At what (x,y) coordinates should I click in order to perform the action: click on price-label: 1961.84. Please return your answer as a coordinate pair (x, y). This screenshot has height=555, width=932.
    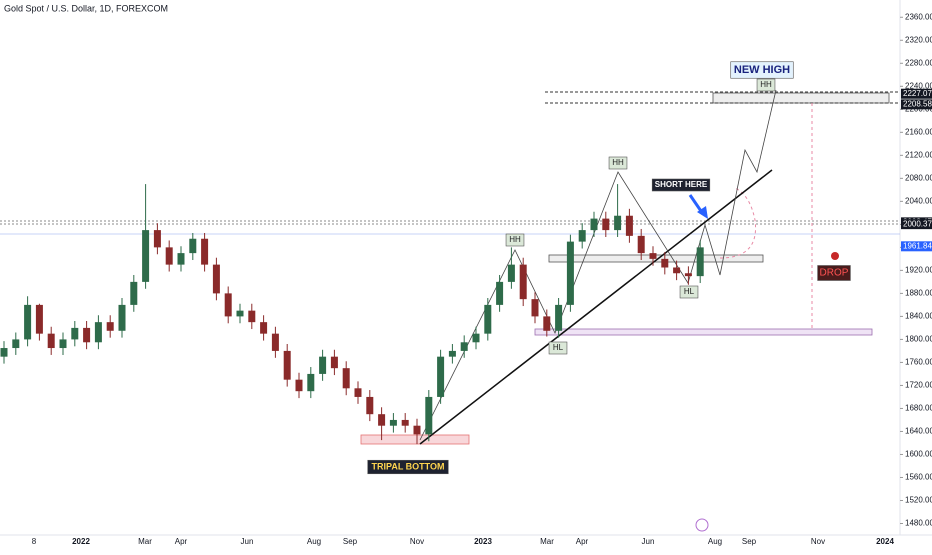
    Looking at the image, I should click on (917, 245).